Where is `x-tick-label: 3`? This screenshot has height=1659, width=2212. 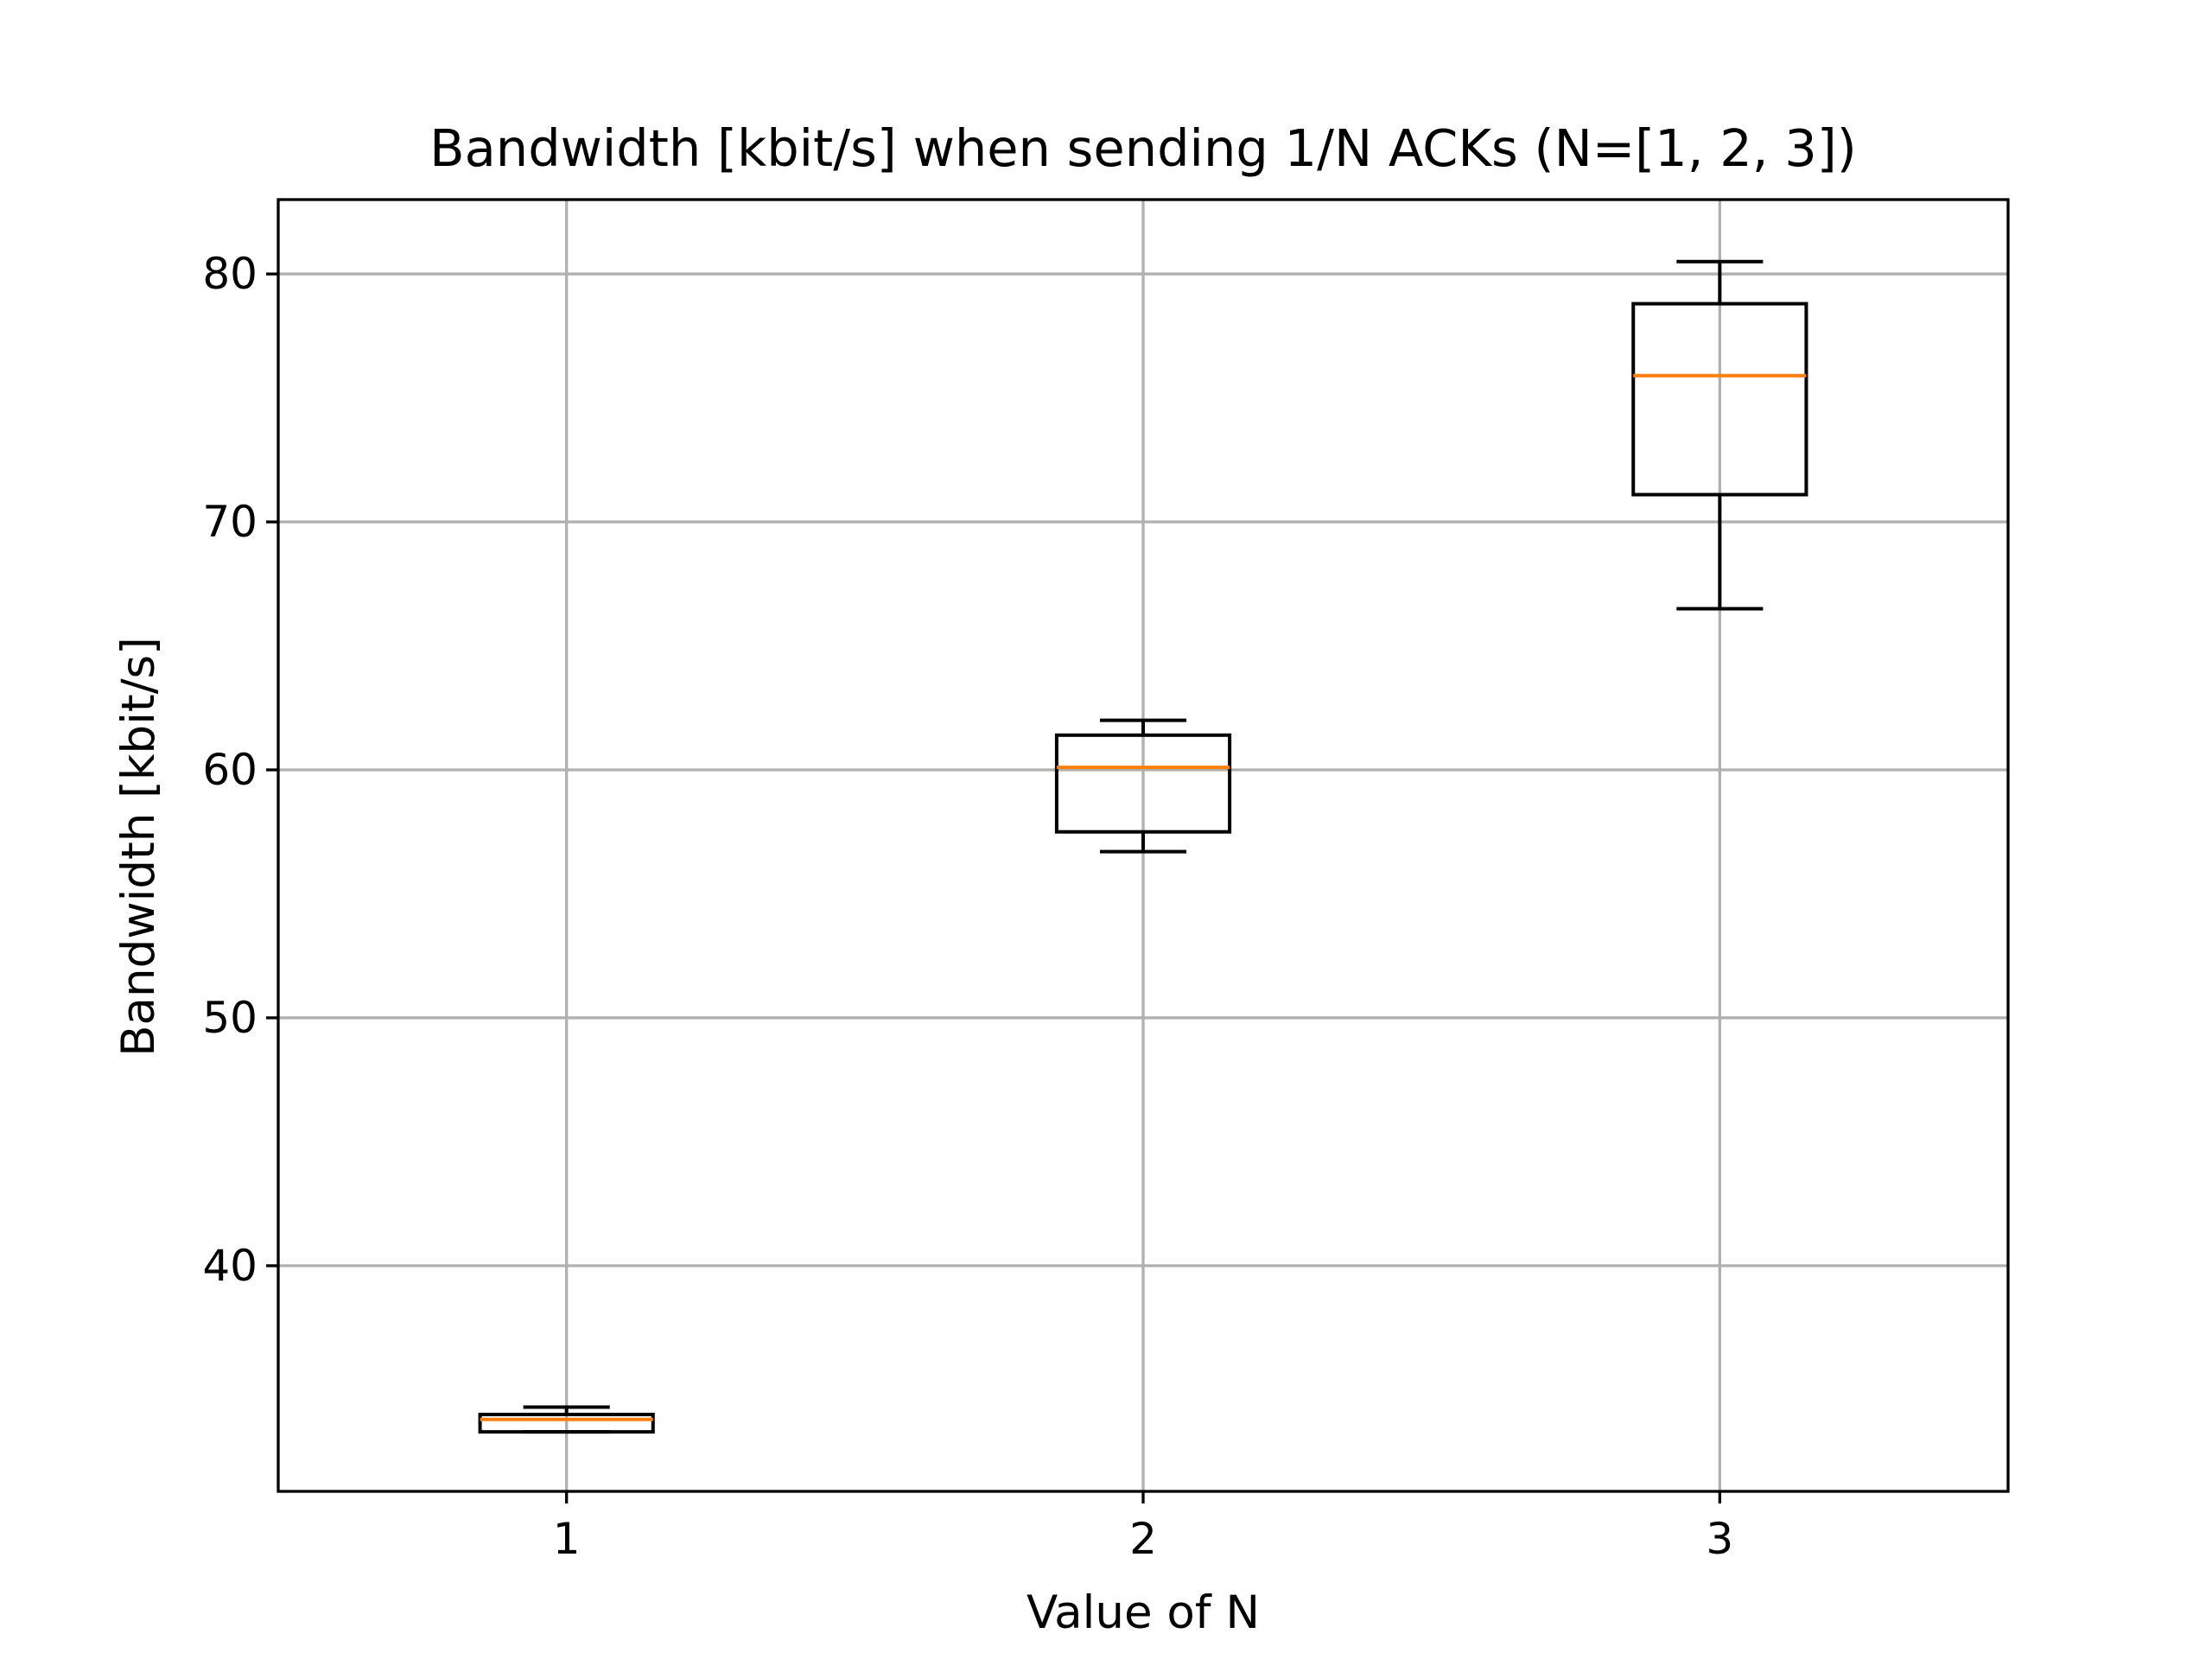
x-tick-label: 3 is located at coordinates (1719, 1539).